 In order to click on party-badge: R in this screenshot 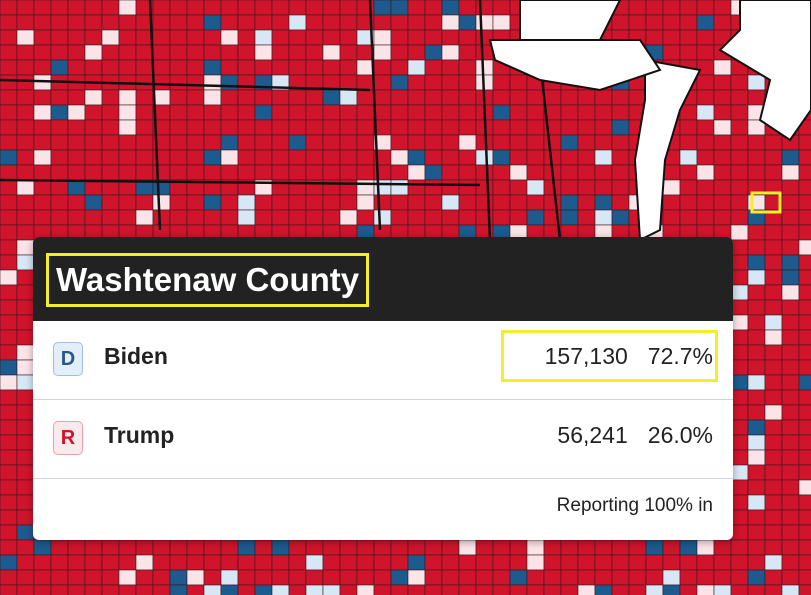, I will do `click(68, 438)`.